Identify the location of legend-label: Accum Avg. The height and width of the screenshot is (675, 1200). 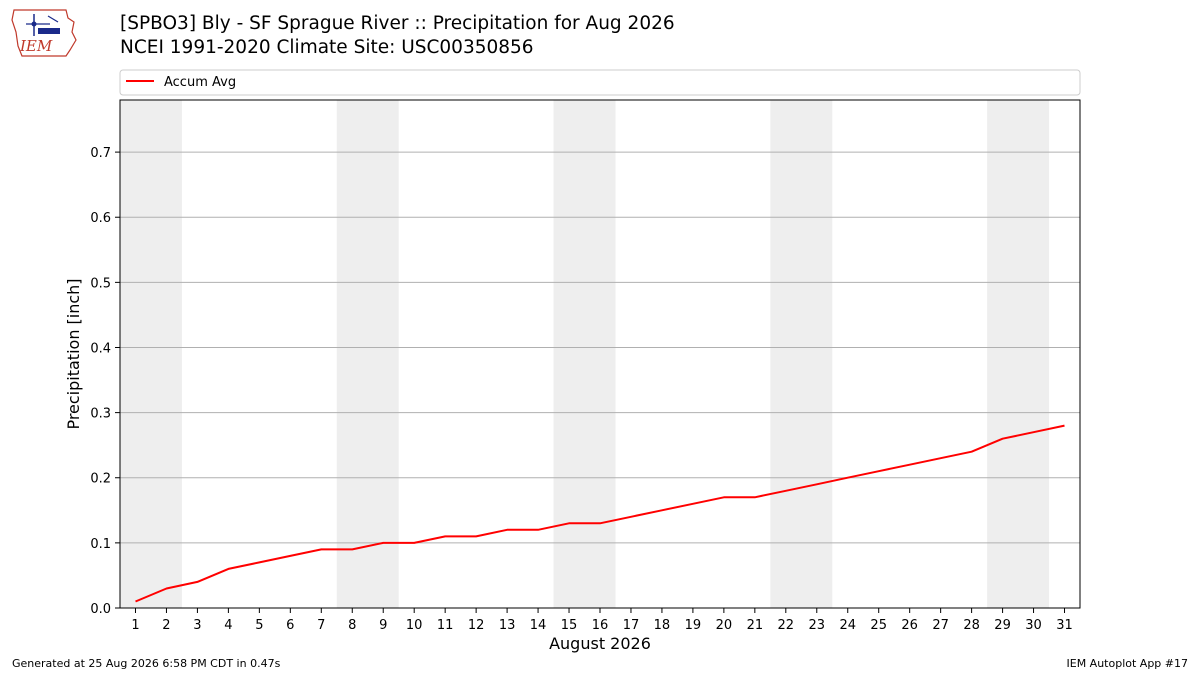
(200, 82).